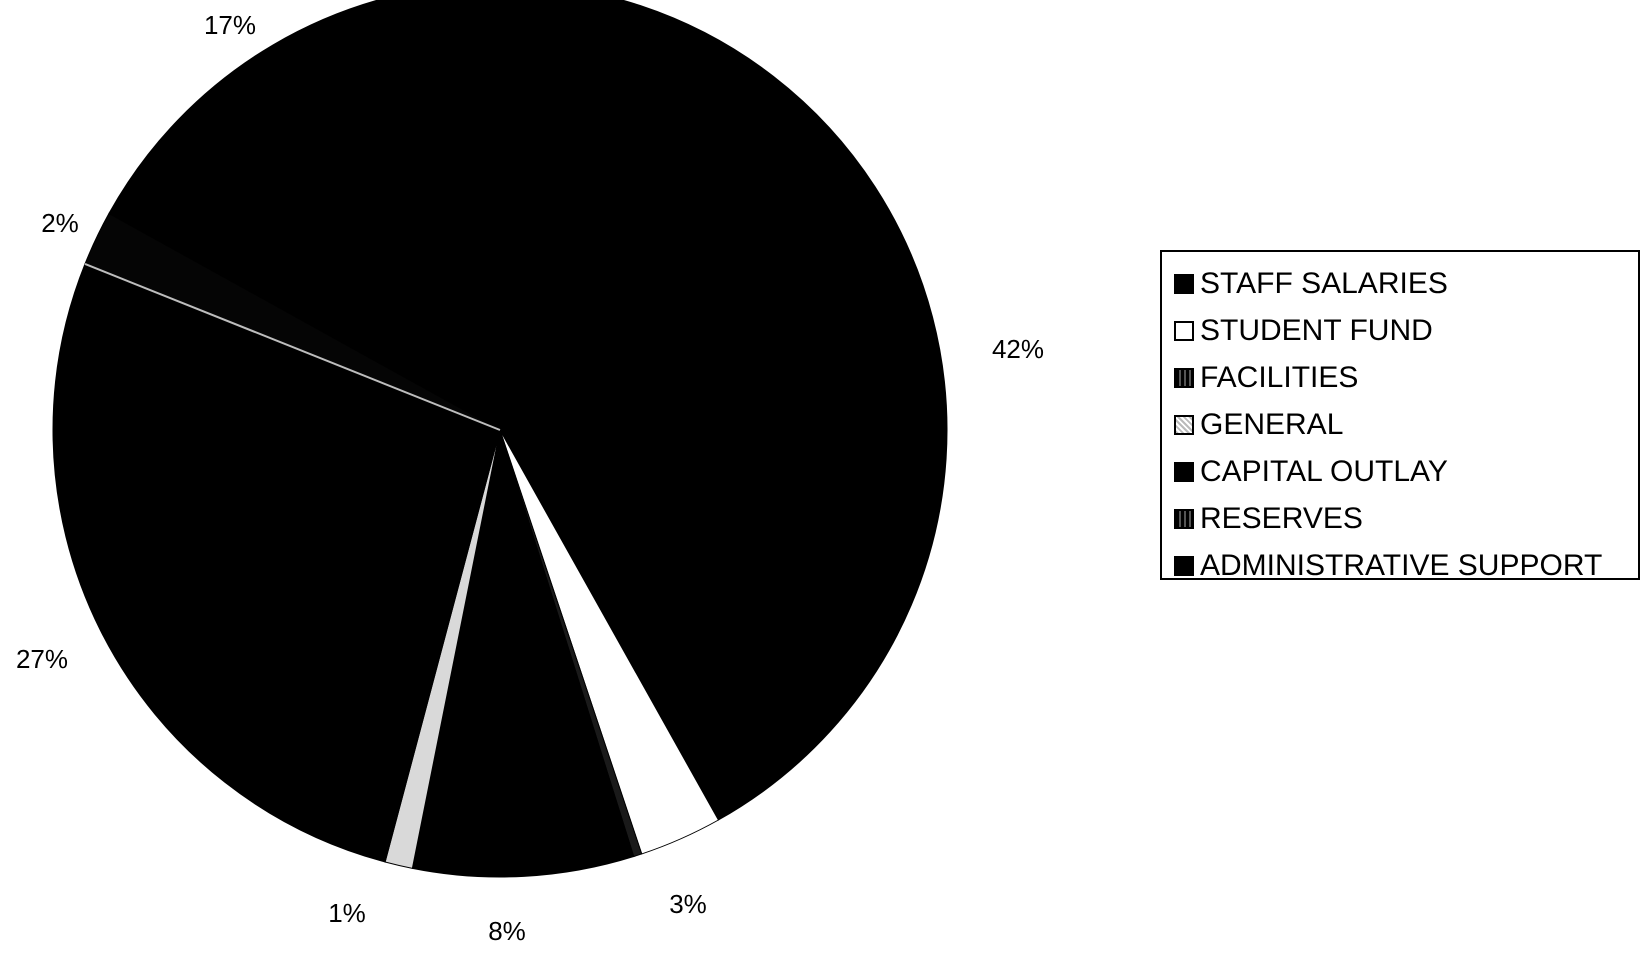 This screenshot has width=1650, height=955. I want to click on legend-item-facilities: FACILITIES, so click(1406, 377).